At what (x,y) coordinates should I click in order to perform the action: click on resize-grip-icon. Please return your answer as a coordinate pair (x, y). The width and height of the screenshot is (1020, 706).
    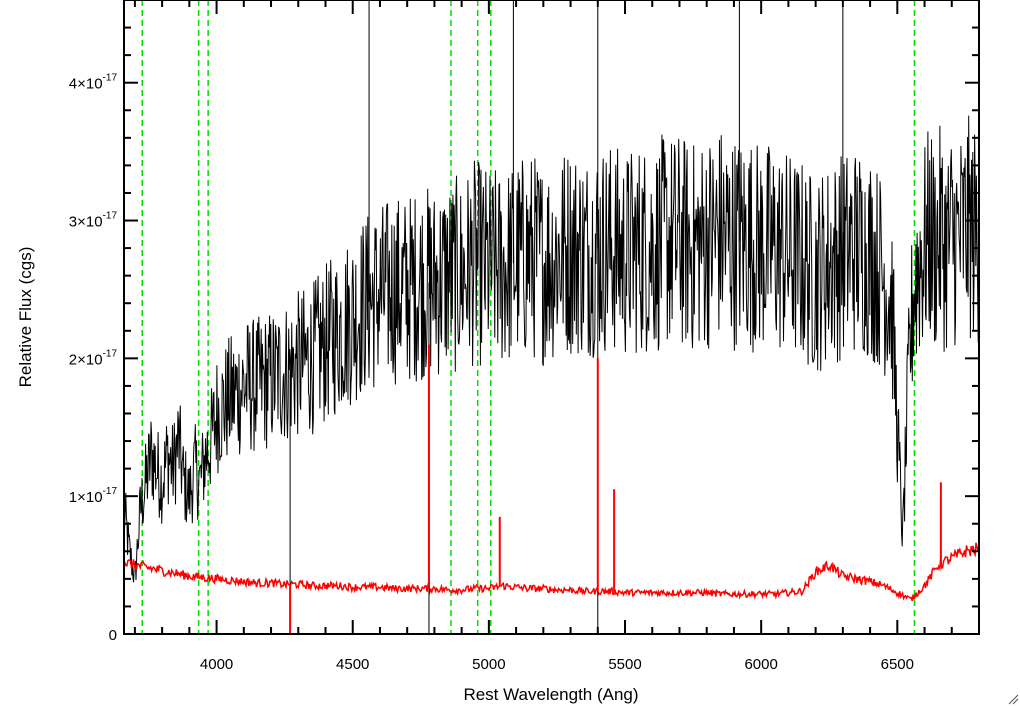
    Looking at the image, I should click on (1013, 699).